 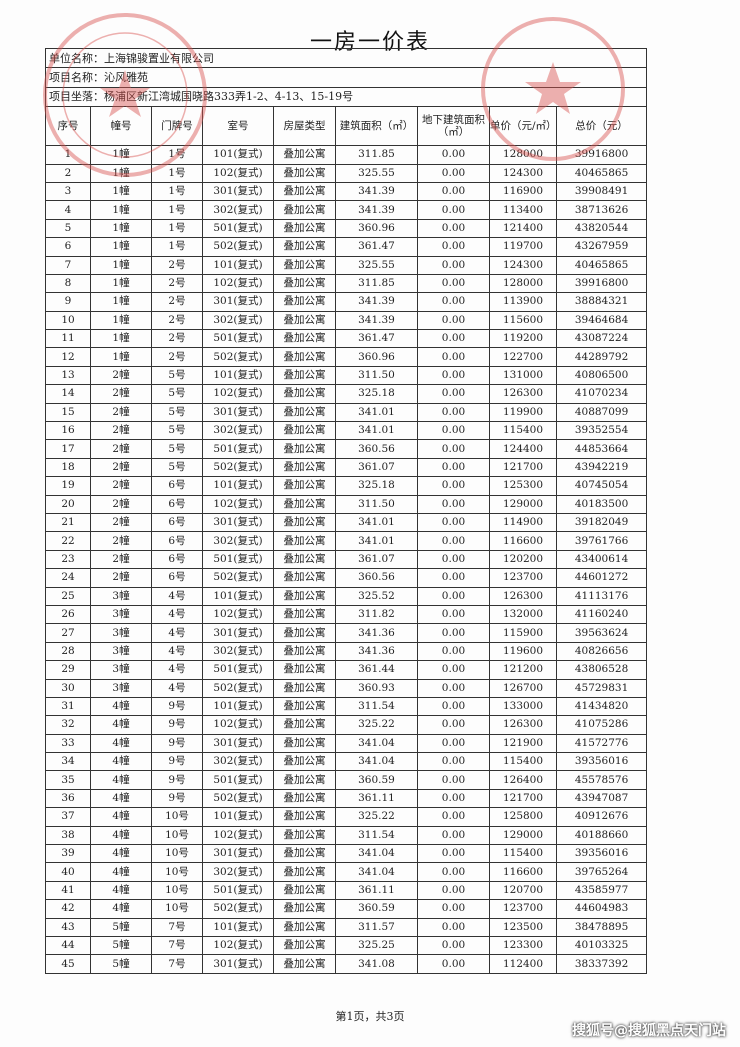 I want to click on cell-building: 3幢, so click(x=121, y=614).